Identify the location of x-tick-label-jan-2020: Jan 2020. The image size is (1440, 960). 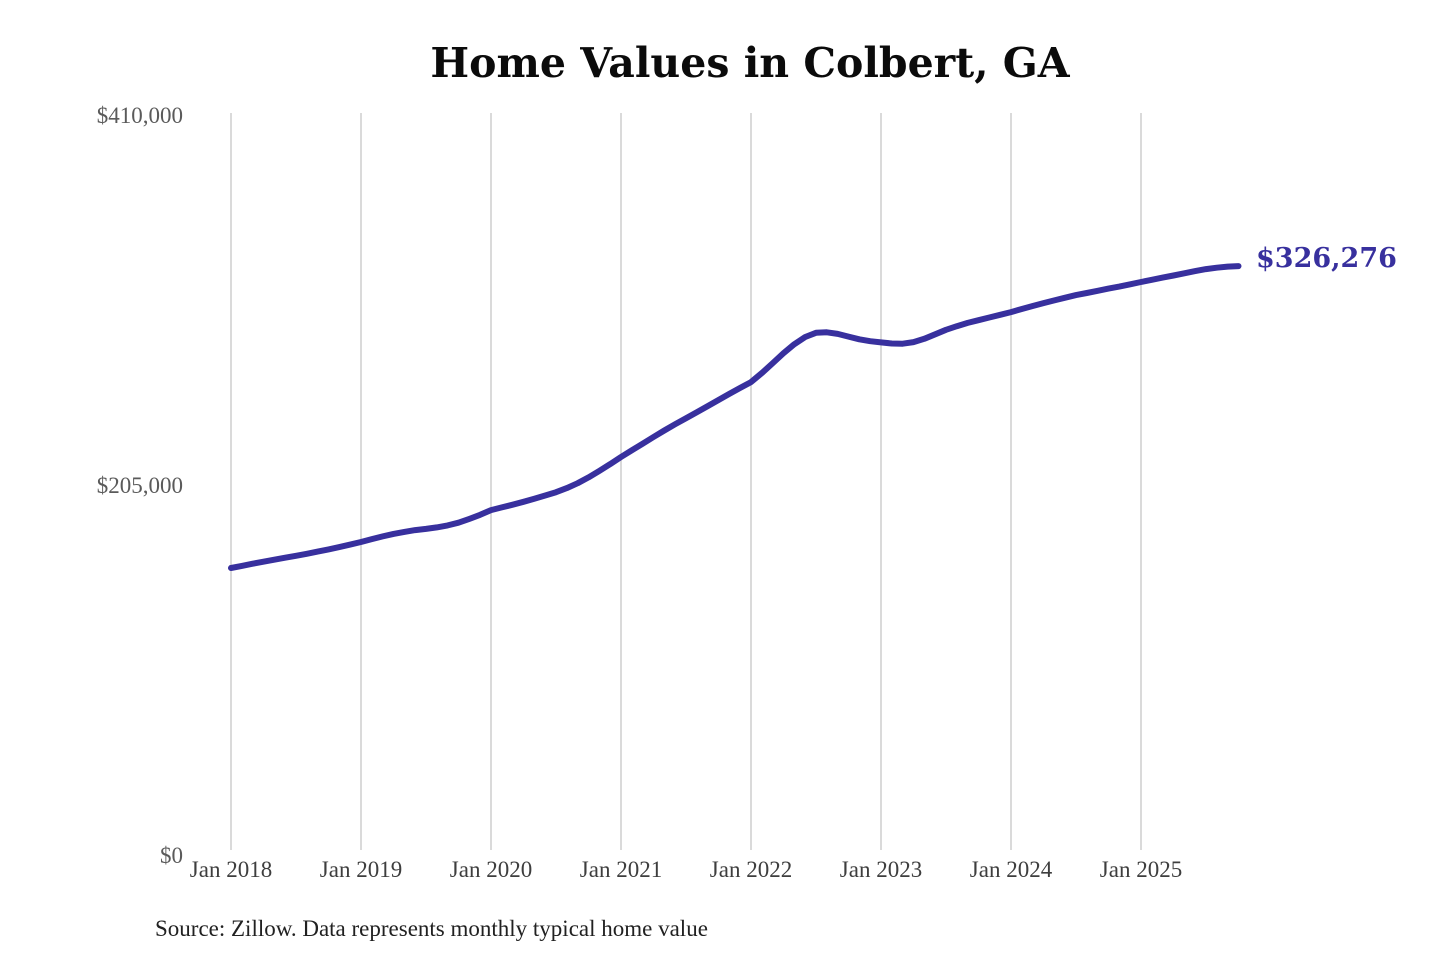
(491, 869).